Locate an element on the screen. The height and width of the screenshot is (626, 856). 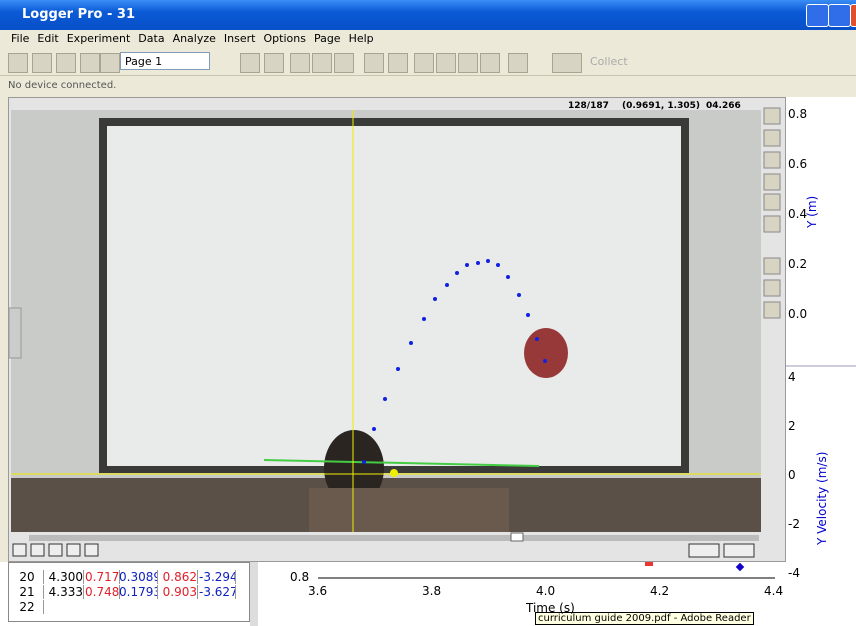
table-cell: 0.862 is located at coordinates (178, 577).